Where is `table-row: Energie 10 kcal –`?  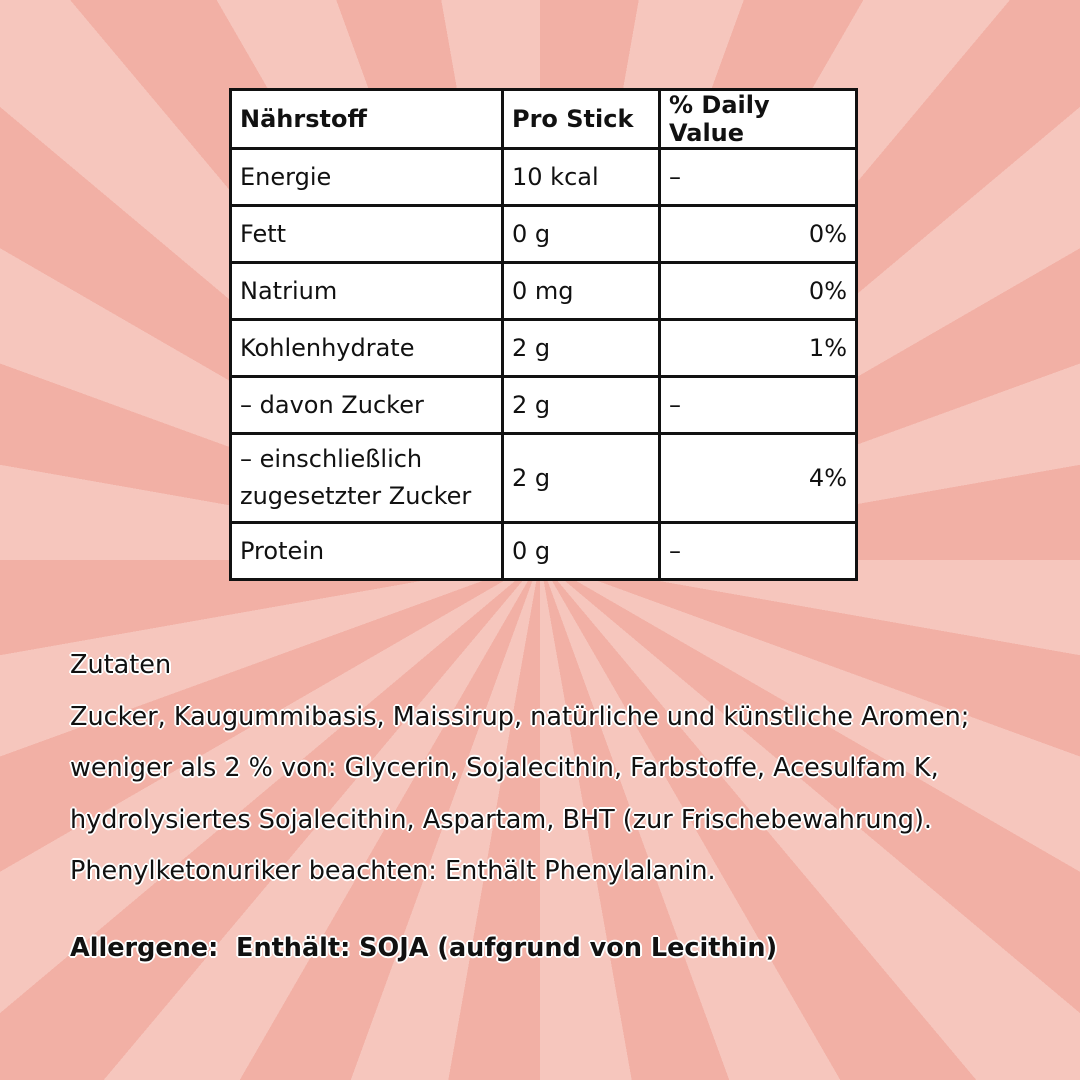
table-row: Energie 10 kcal – is located at coordinates (543, 177).